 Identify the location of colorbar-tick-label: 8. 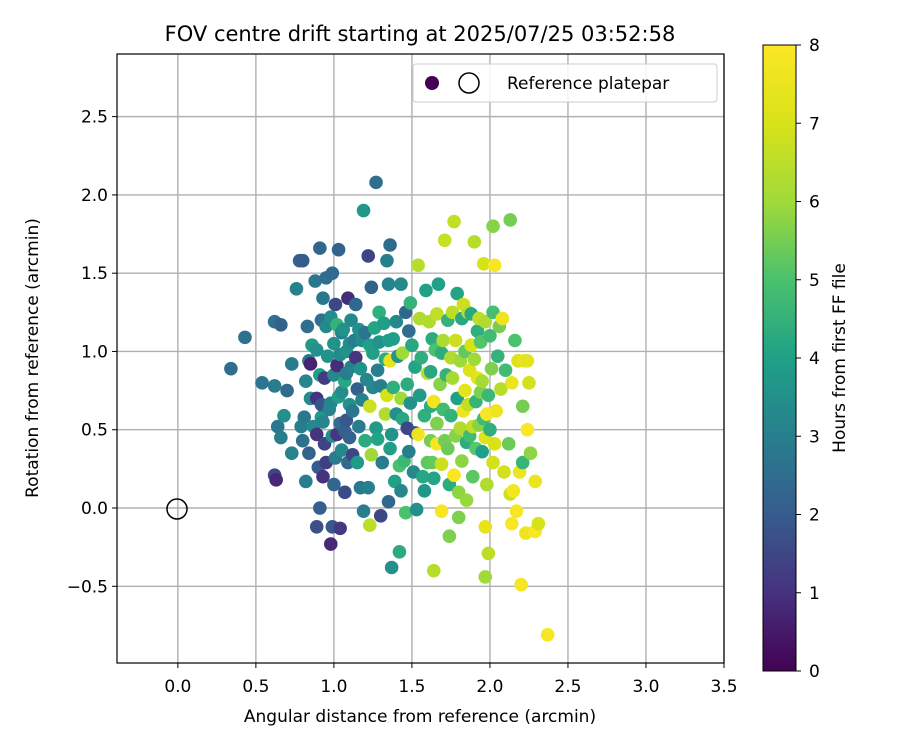
(814, 46).